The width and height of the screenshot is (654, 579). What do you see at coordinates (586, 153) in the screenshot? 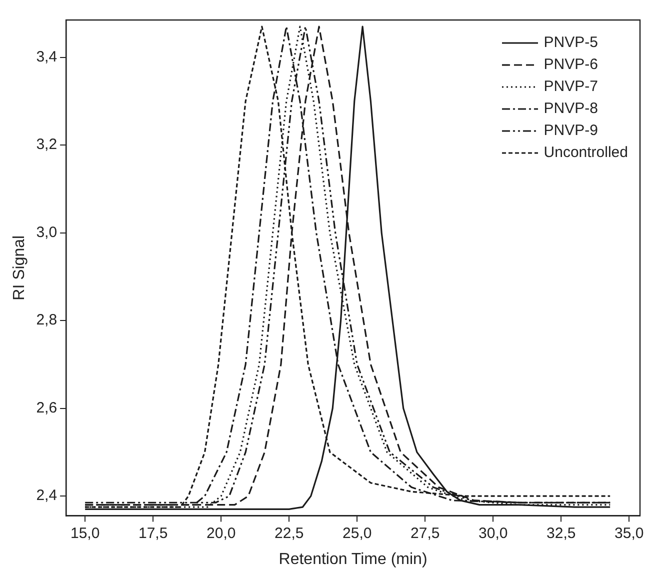
I see `legend-label: Uncontrolled` at bounding box center [586, 153].